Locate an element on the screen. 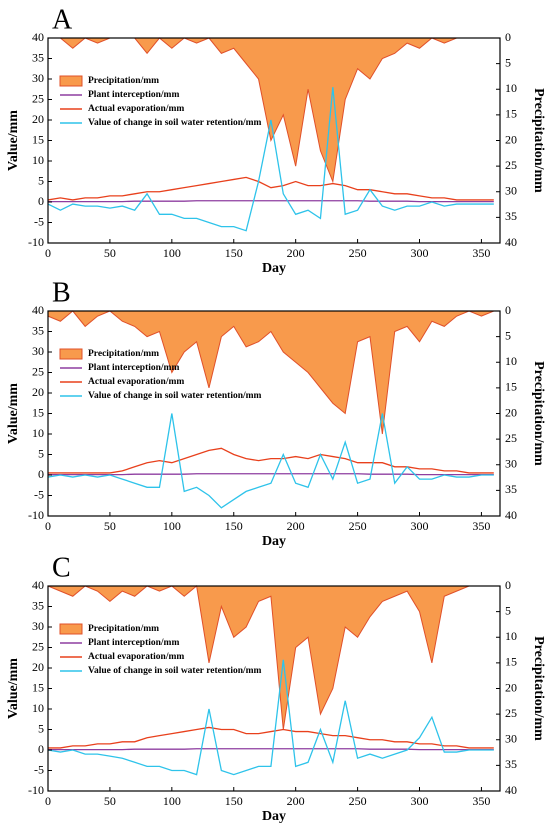  y-tick-label: 35 is located at coordinates (38, 330).